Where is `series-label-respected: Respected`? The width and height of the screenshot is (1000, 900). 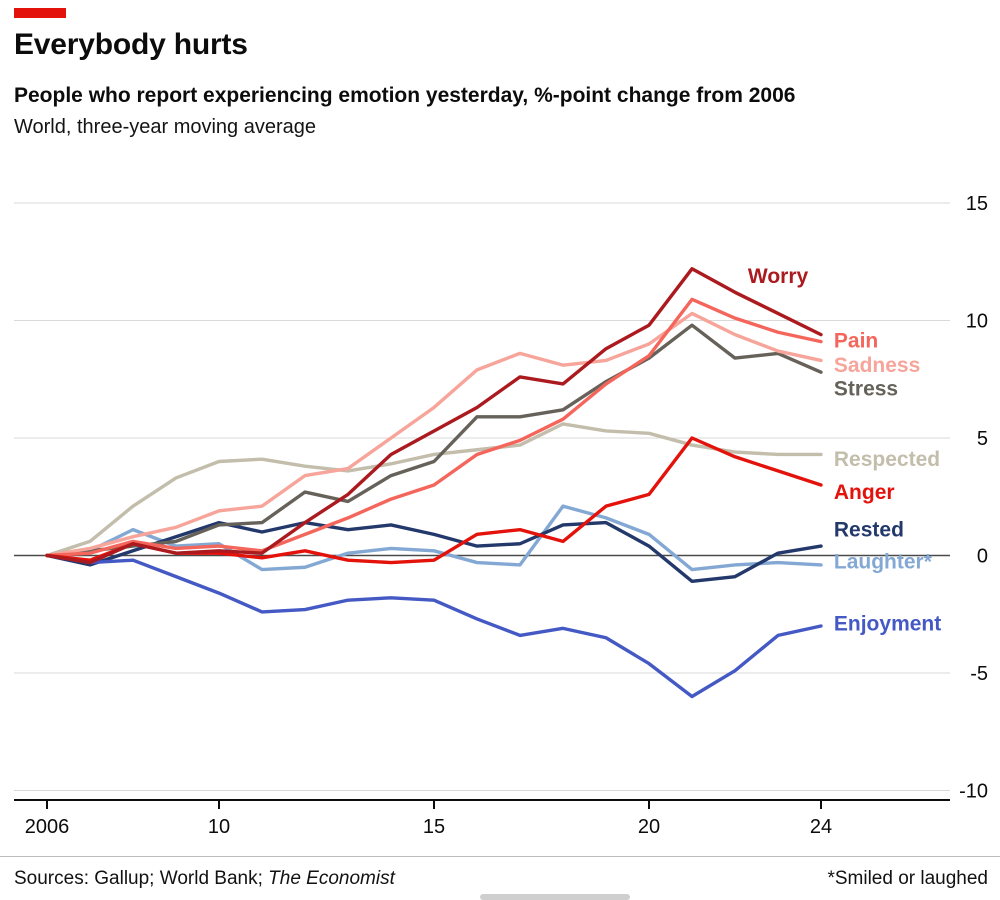 series-label-respected: Respected is located at coordinates (887, 459).